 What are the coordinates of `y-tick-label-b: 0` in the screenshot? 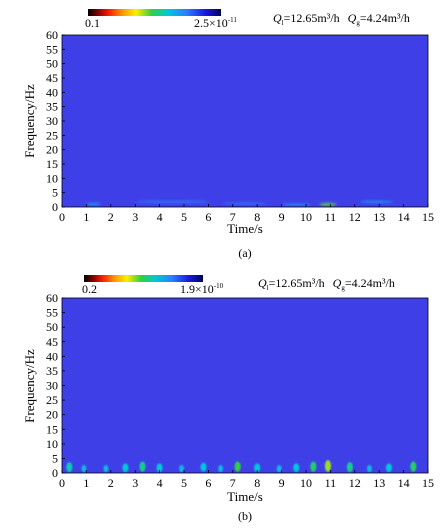 It's located at (55, 473).